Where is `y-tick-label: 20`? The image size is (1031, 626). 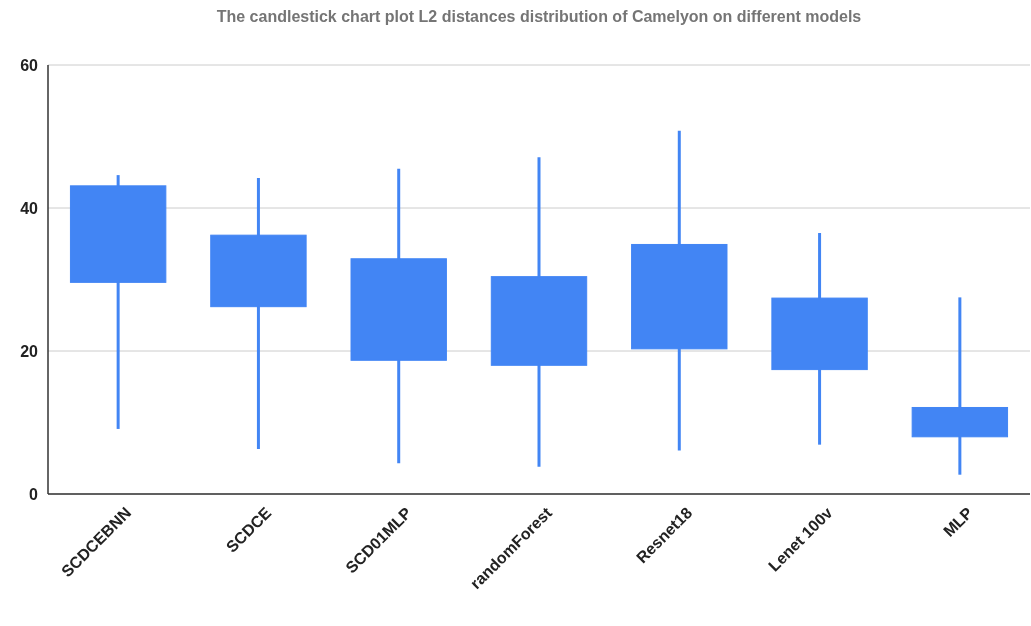 y-tick-label: 20 is located at coordinates (29, 351).